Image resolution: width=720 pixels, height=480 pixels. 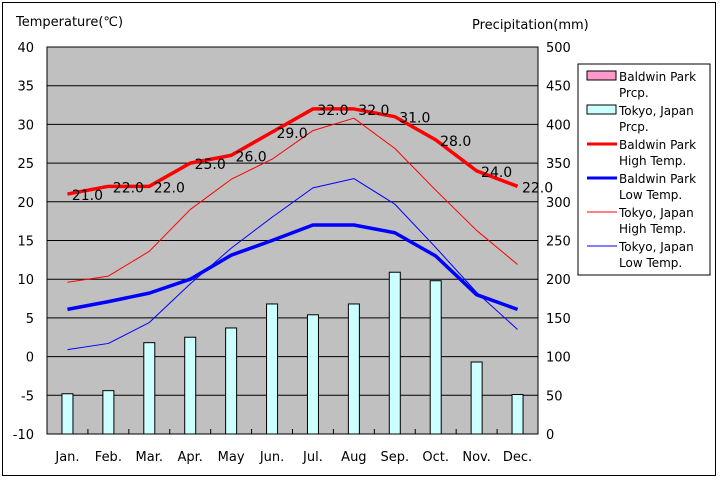 What do you see at coordinates (210, 165) in the screenshot?
I see `data-label: 25.0` at bounding box center [210, 165].